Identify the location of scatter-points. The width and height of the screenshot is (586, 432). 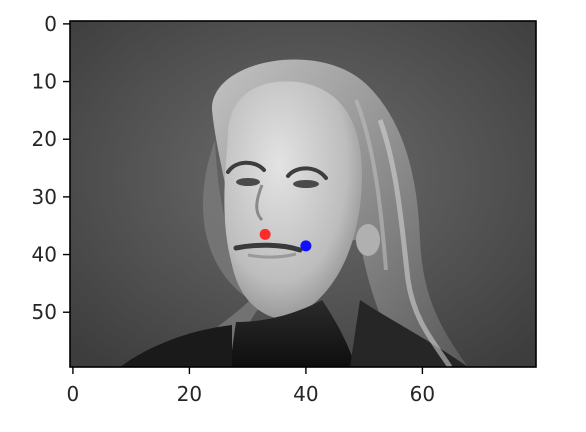
(285, 240).